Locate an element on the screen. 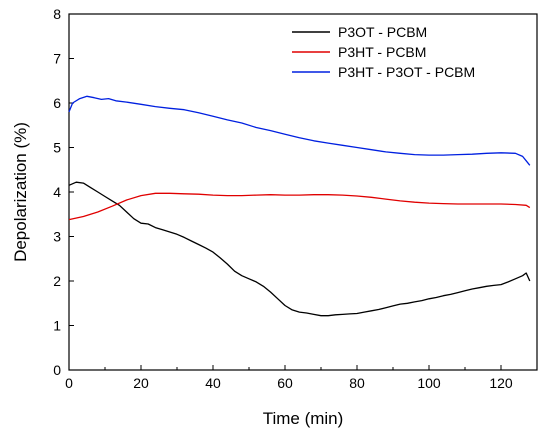  y-tick-label: 8 is located at coordinates (57, 14).